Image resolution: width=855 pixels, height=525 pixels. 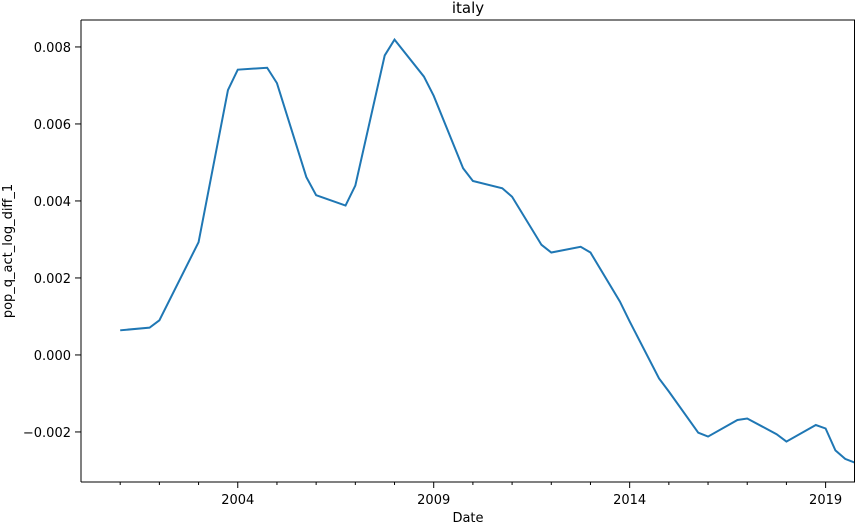 I want to click on y-tick-label: 0.002, so click(x=52, y=279).